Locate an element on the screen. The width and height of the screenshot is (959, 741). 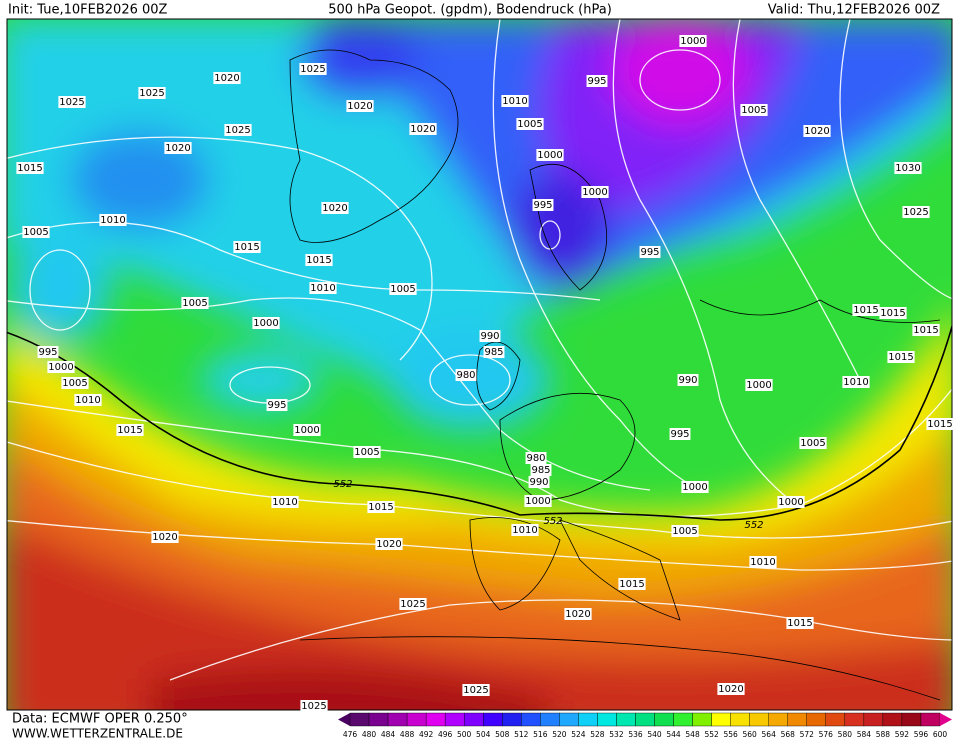
isobar-label: 990 is located at coordinates (538, 482).